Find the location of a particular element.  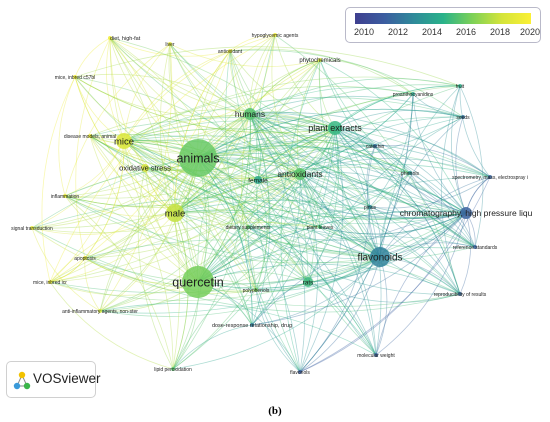

link-male-diet_high_fat is located at coordinates (142, 125).